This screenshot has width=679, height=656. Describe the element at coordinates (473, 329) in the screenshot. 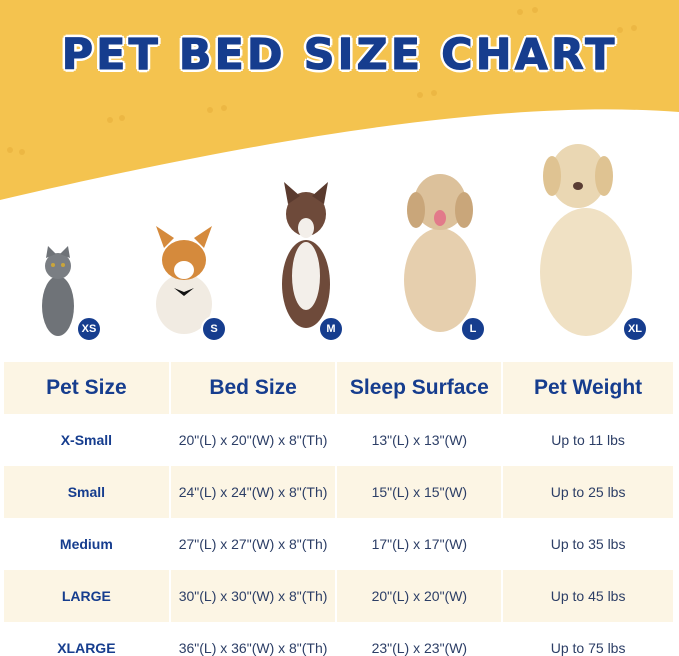

I see `size-badge-l: L` at that location.